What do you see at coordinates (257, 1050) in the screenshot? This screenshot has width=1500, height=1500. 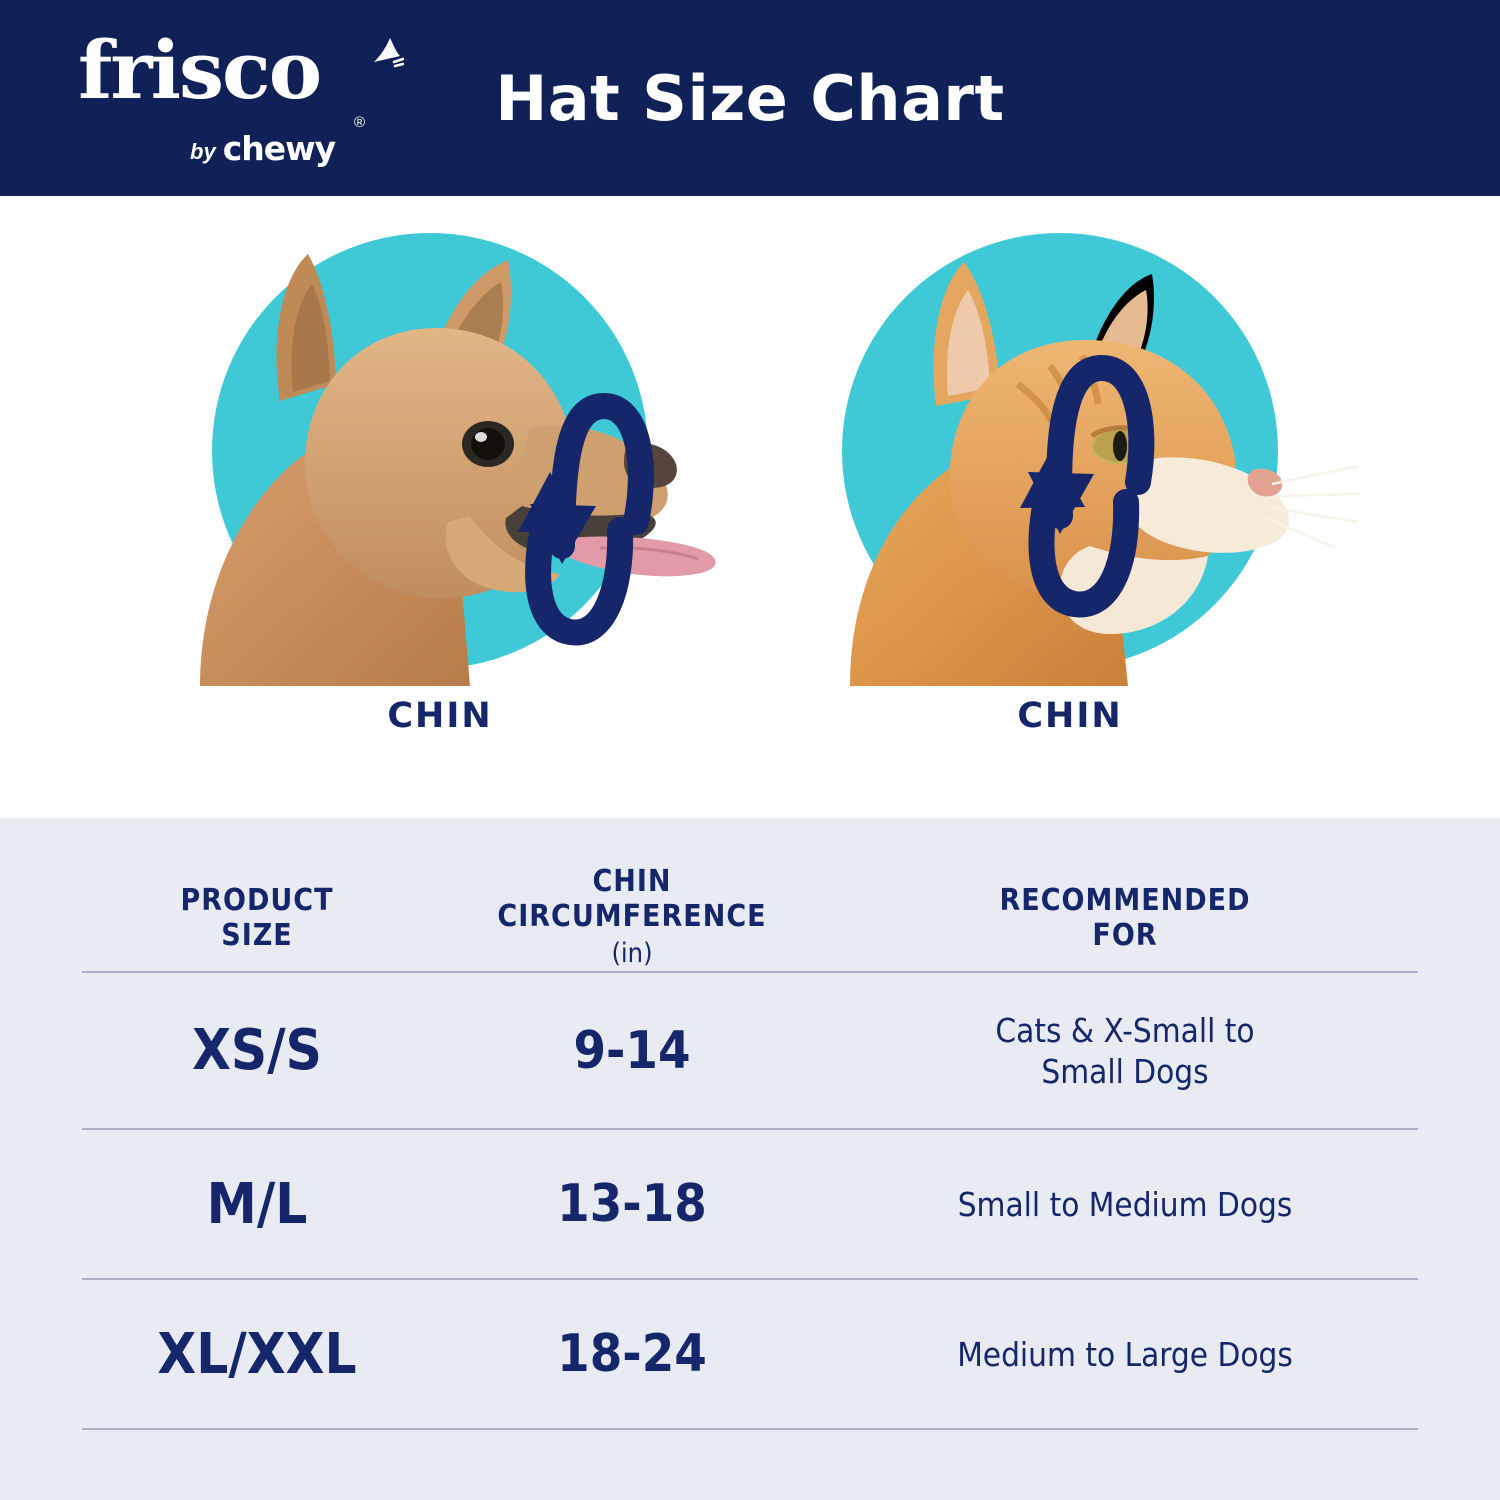 I see `cell-product-size: XS/S` at bounding box center [257, 1050].